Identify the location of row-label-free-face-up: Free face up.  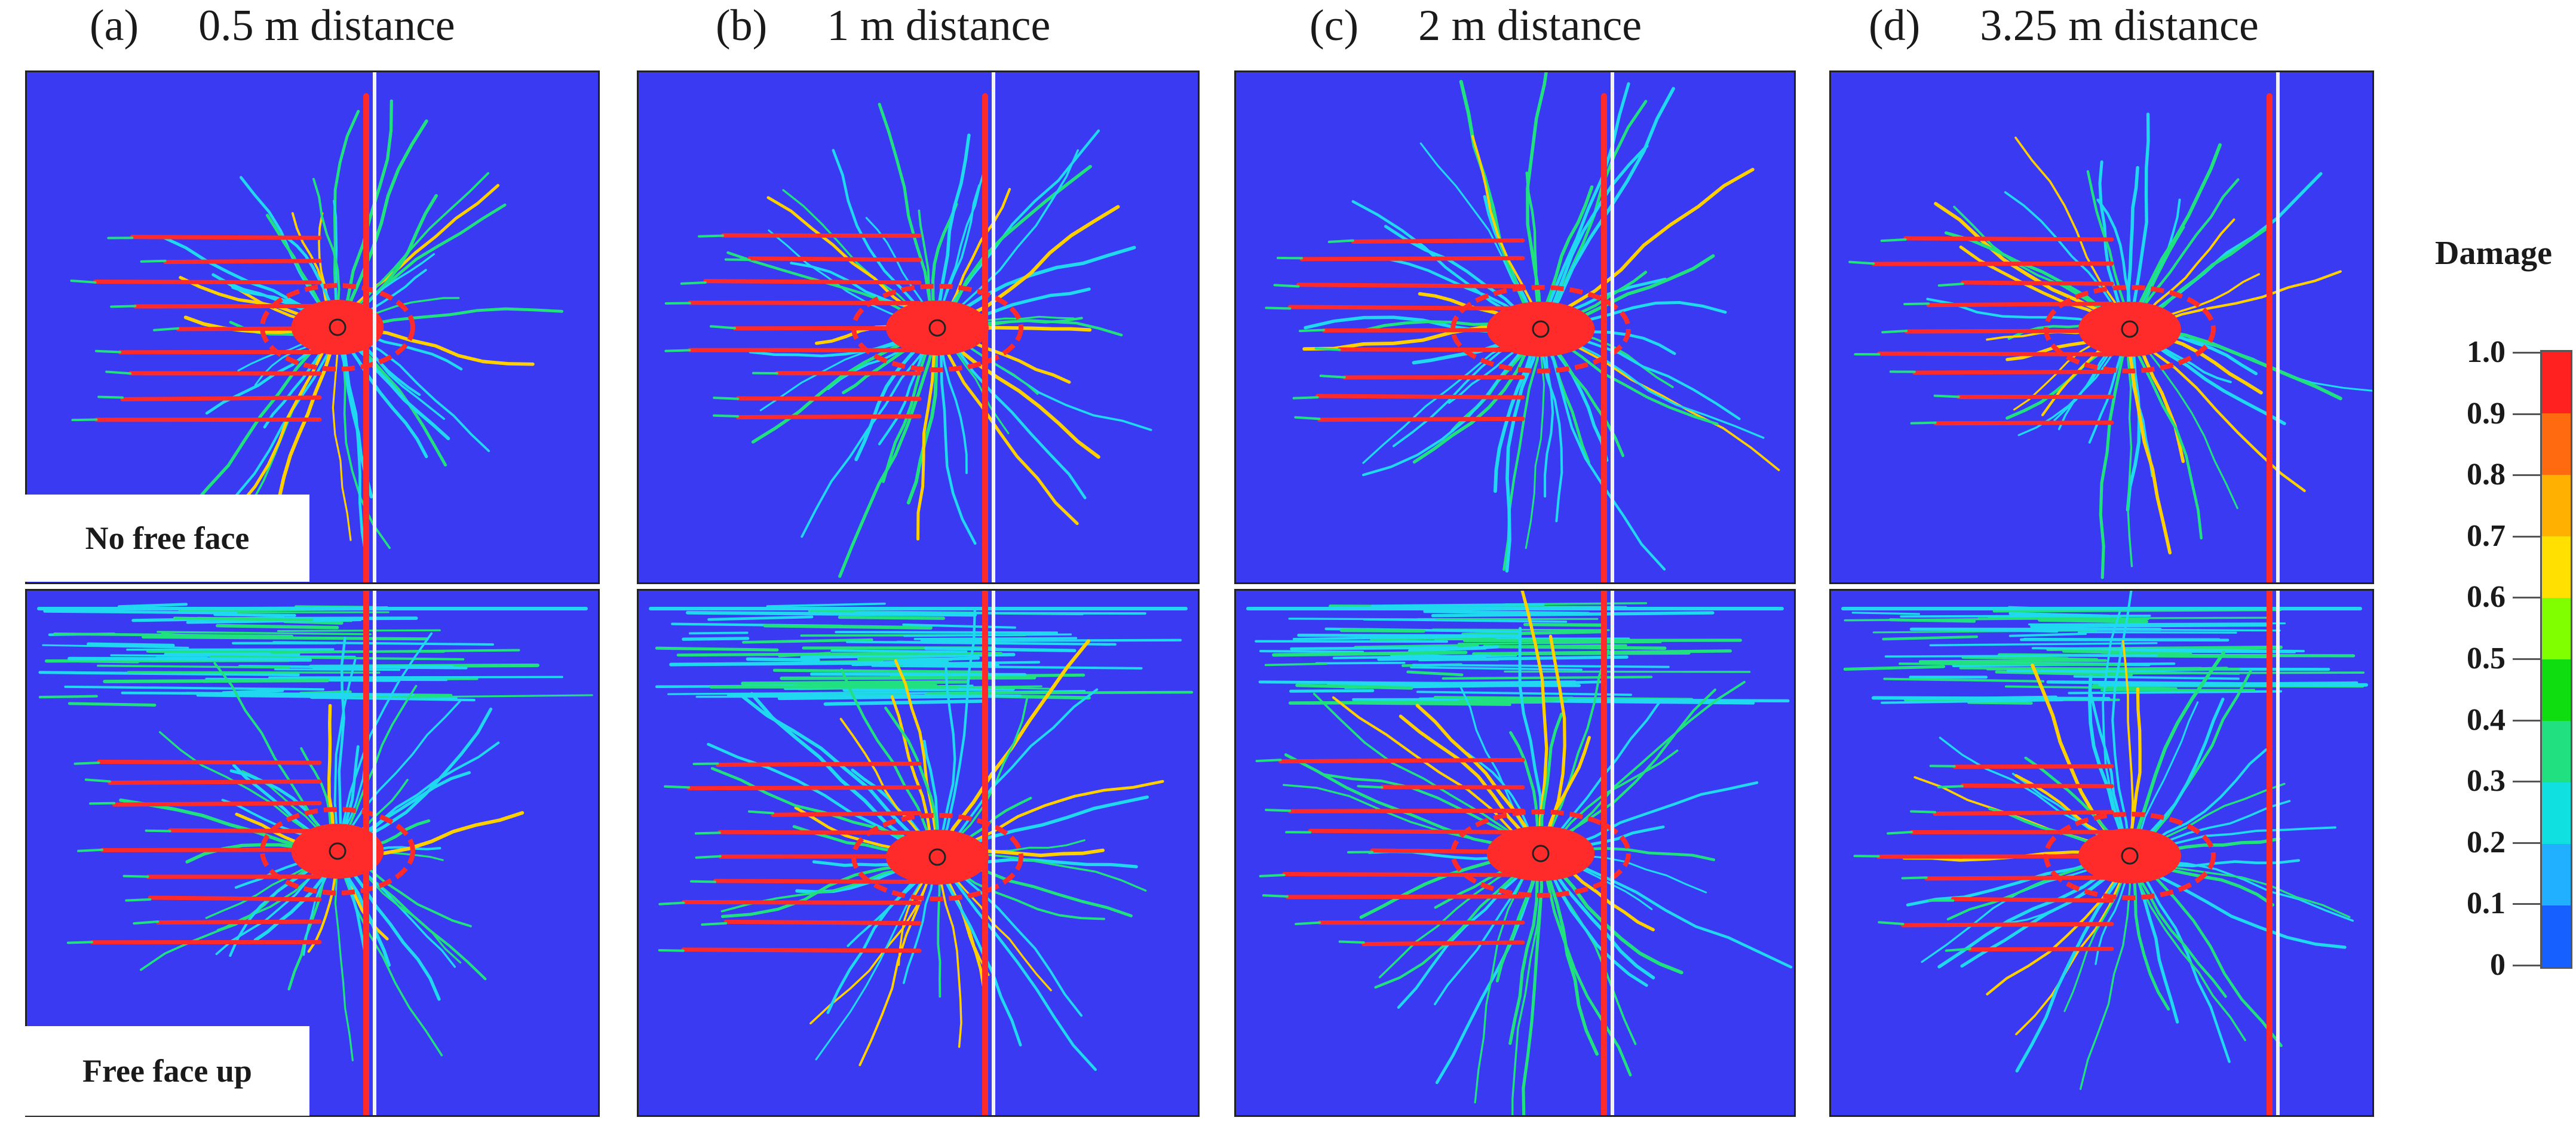
(167, 1071).